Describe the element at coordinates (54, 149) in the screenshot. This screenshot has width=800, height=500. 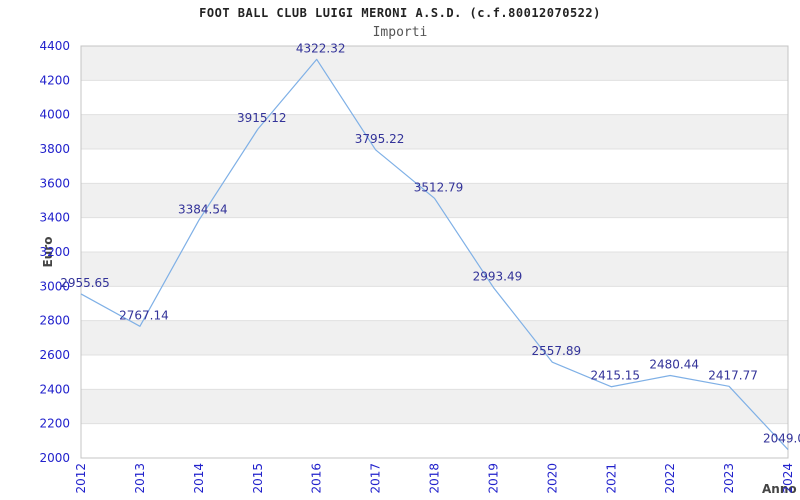
I see `y-tick-label: 3800` at that location.